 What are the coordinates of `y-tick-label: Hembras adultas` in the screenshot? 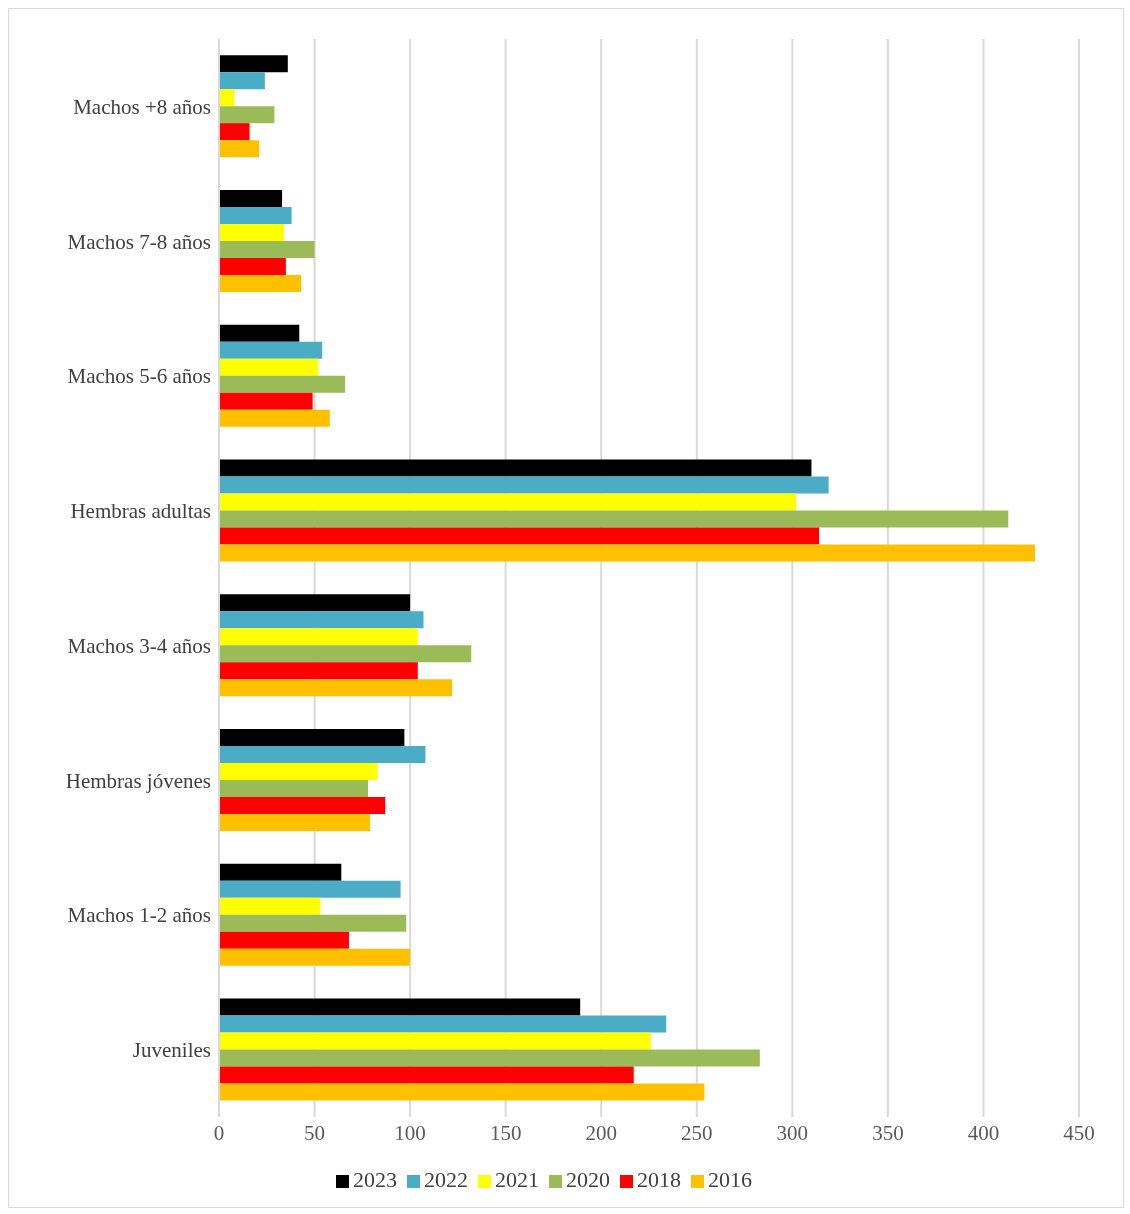 It's located at (140, 511).